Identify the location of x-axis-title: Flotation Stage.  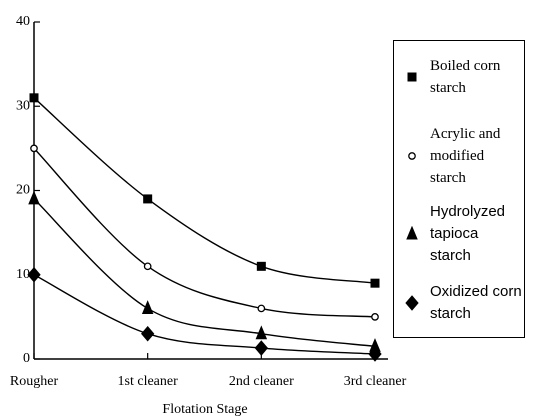
(204, 409).